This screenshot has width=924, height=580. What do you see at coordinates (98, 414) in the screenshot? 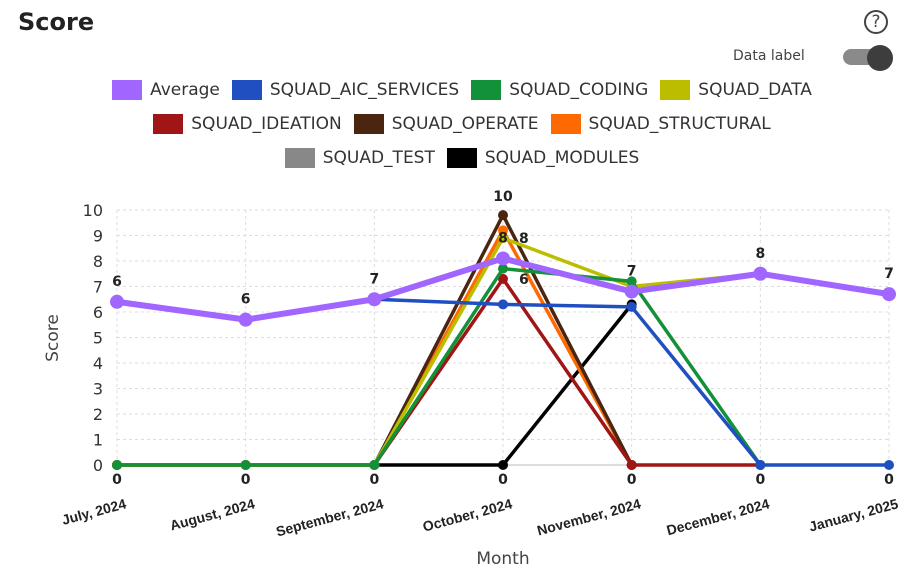
I see `y-tick-label: 2` at bounding box center [98, 414].